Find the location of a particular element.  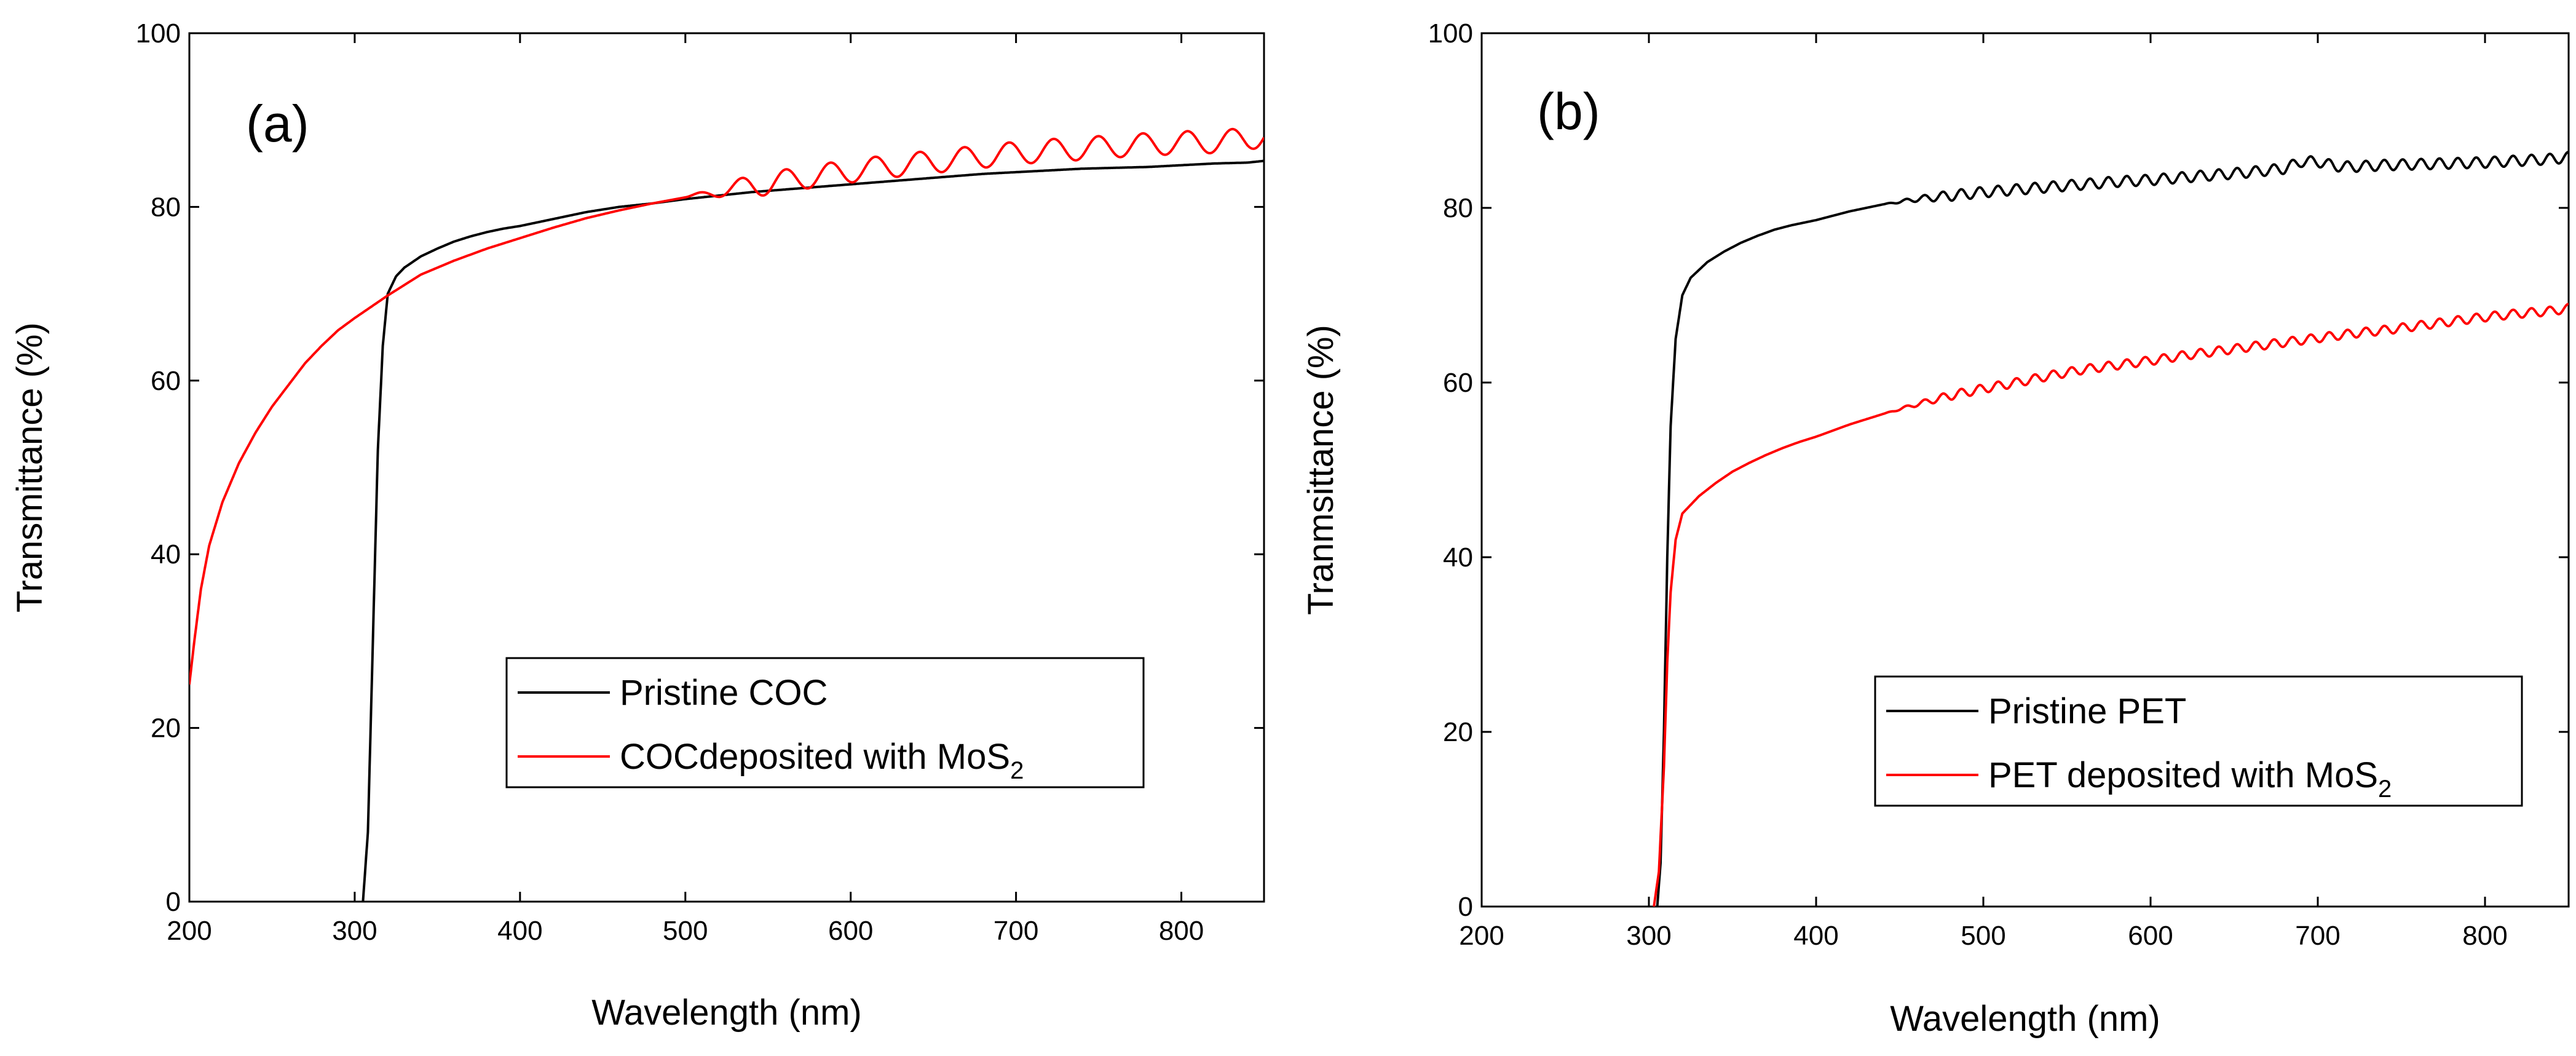

legend-label: PET deposited with MoS2 is located at coordinates (2190, 779).